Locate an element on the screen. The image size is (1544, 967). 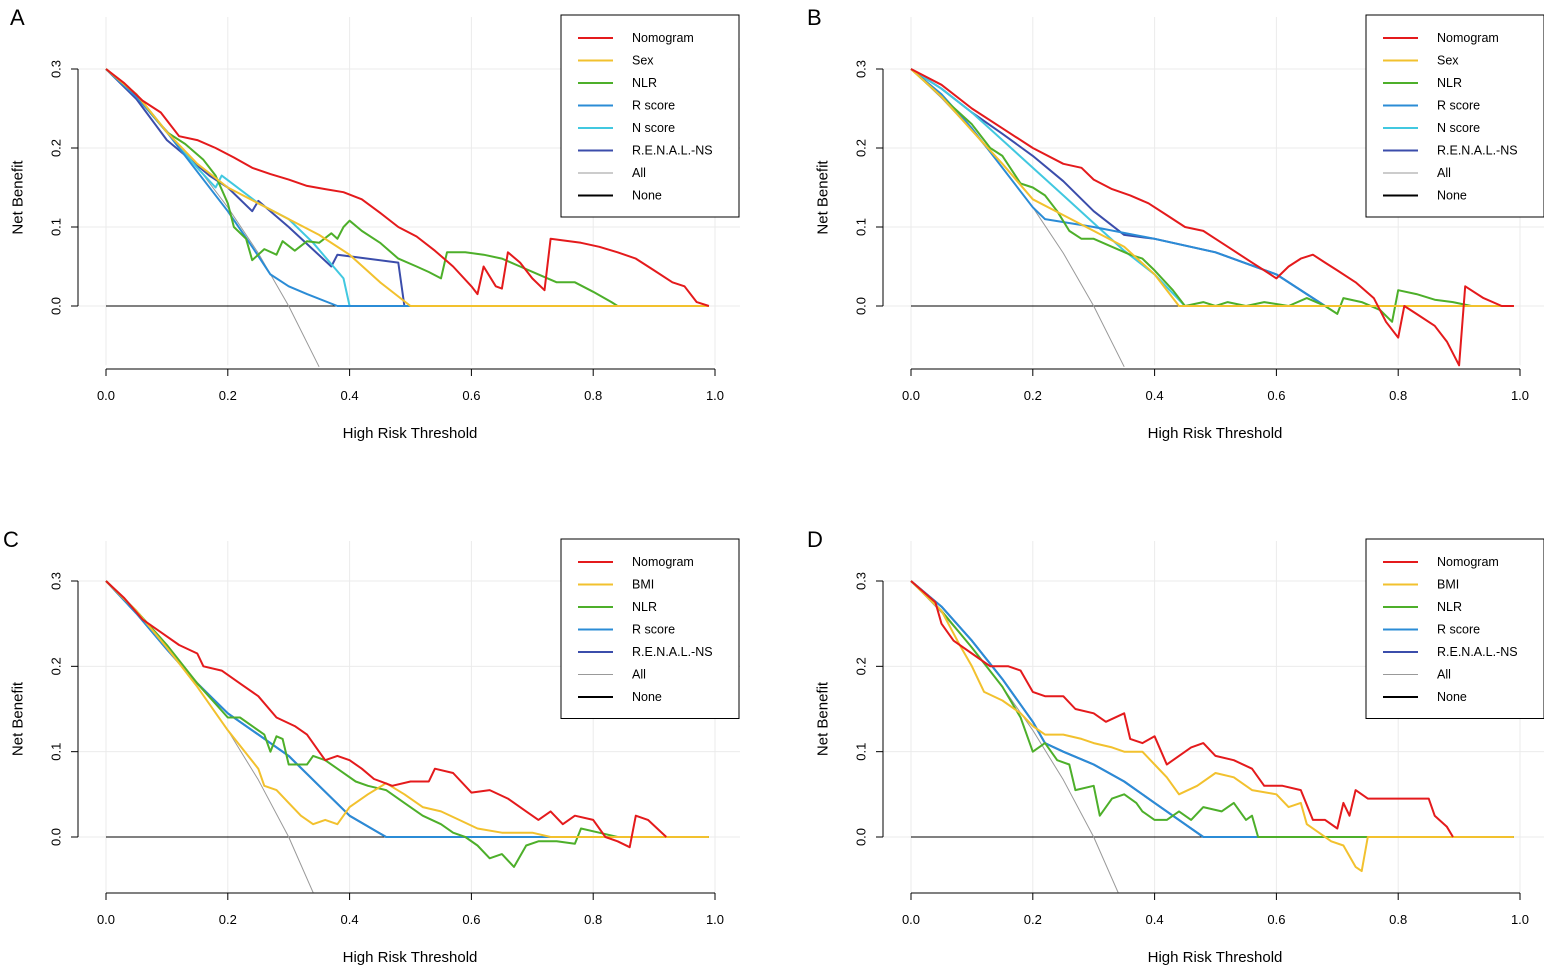
panel-letter: D is located at coordinates (815, 539).